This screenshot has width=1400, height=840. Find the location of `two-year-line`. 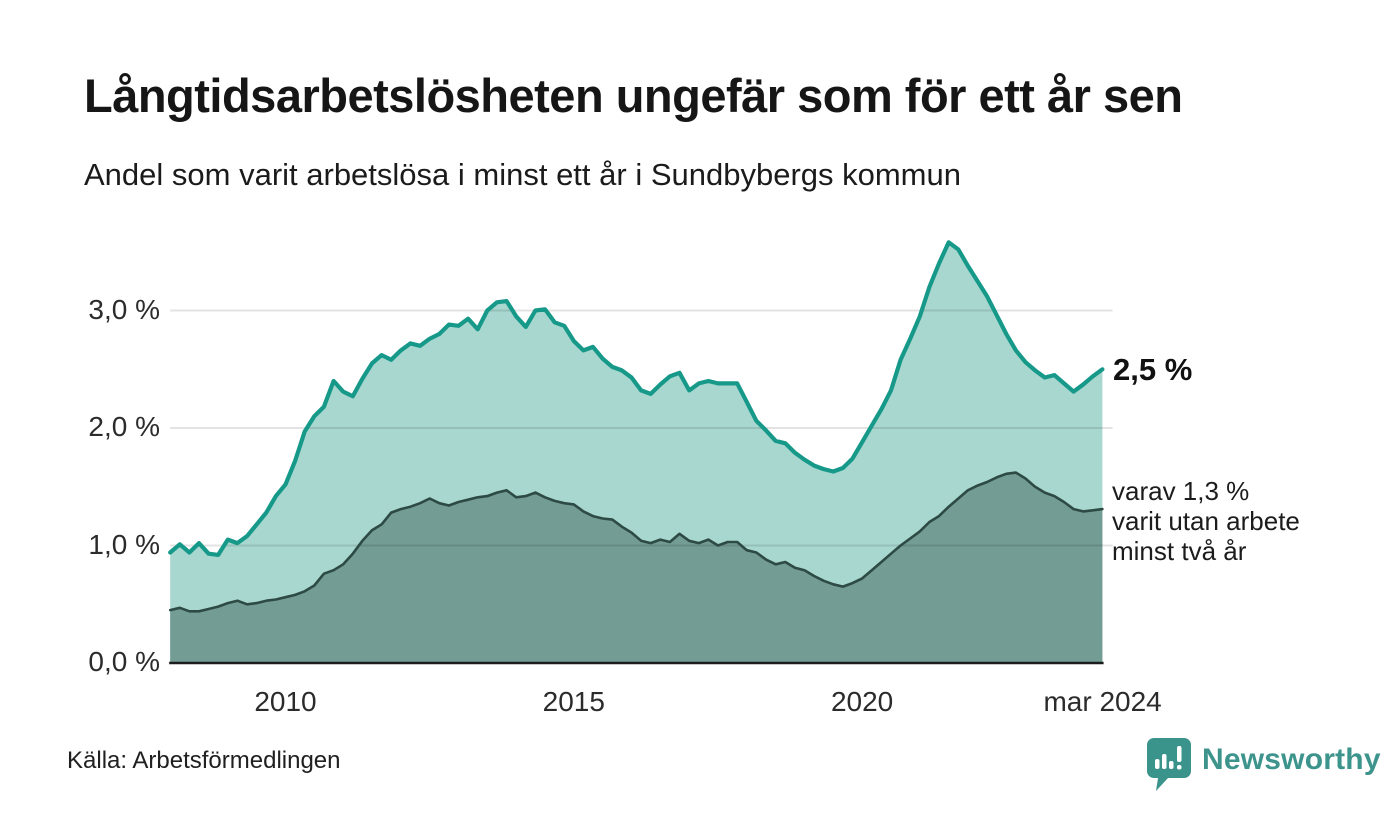

two-year-line is located at coordinates (636, 542).